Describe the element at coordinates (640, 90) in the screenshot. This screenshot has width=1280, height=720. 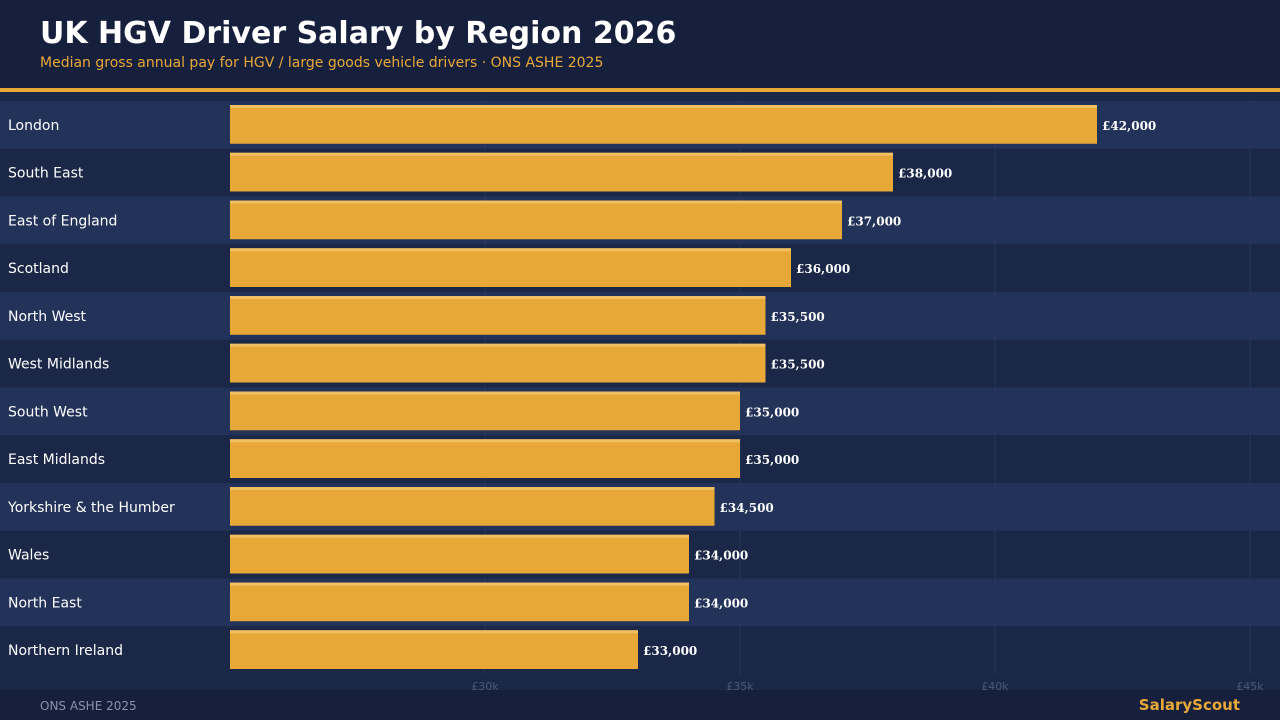
I see `header-accent-line` at that location.